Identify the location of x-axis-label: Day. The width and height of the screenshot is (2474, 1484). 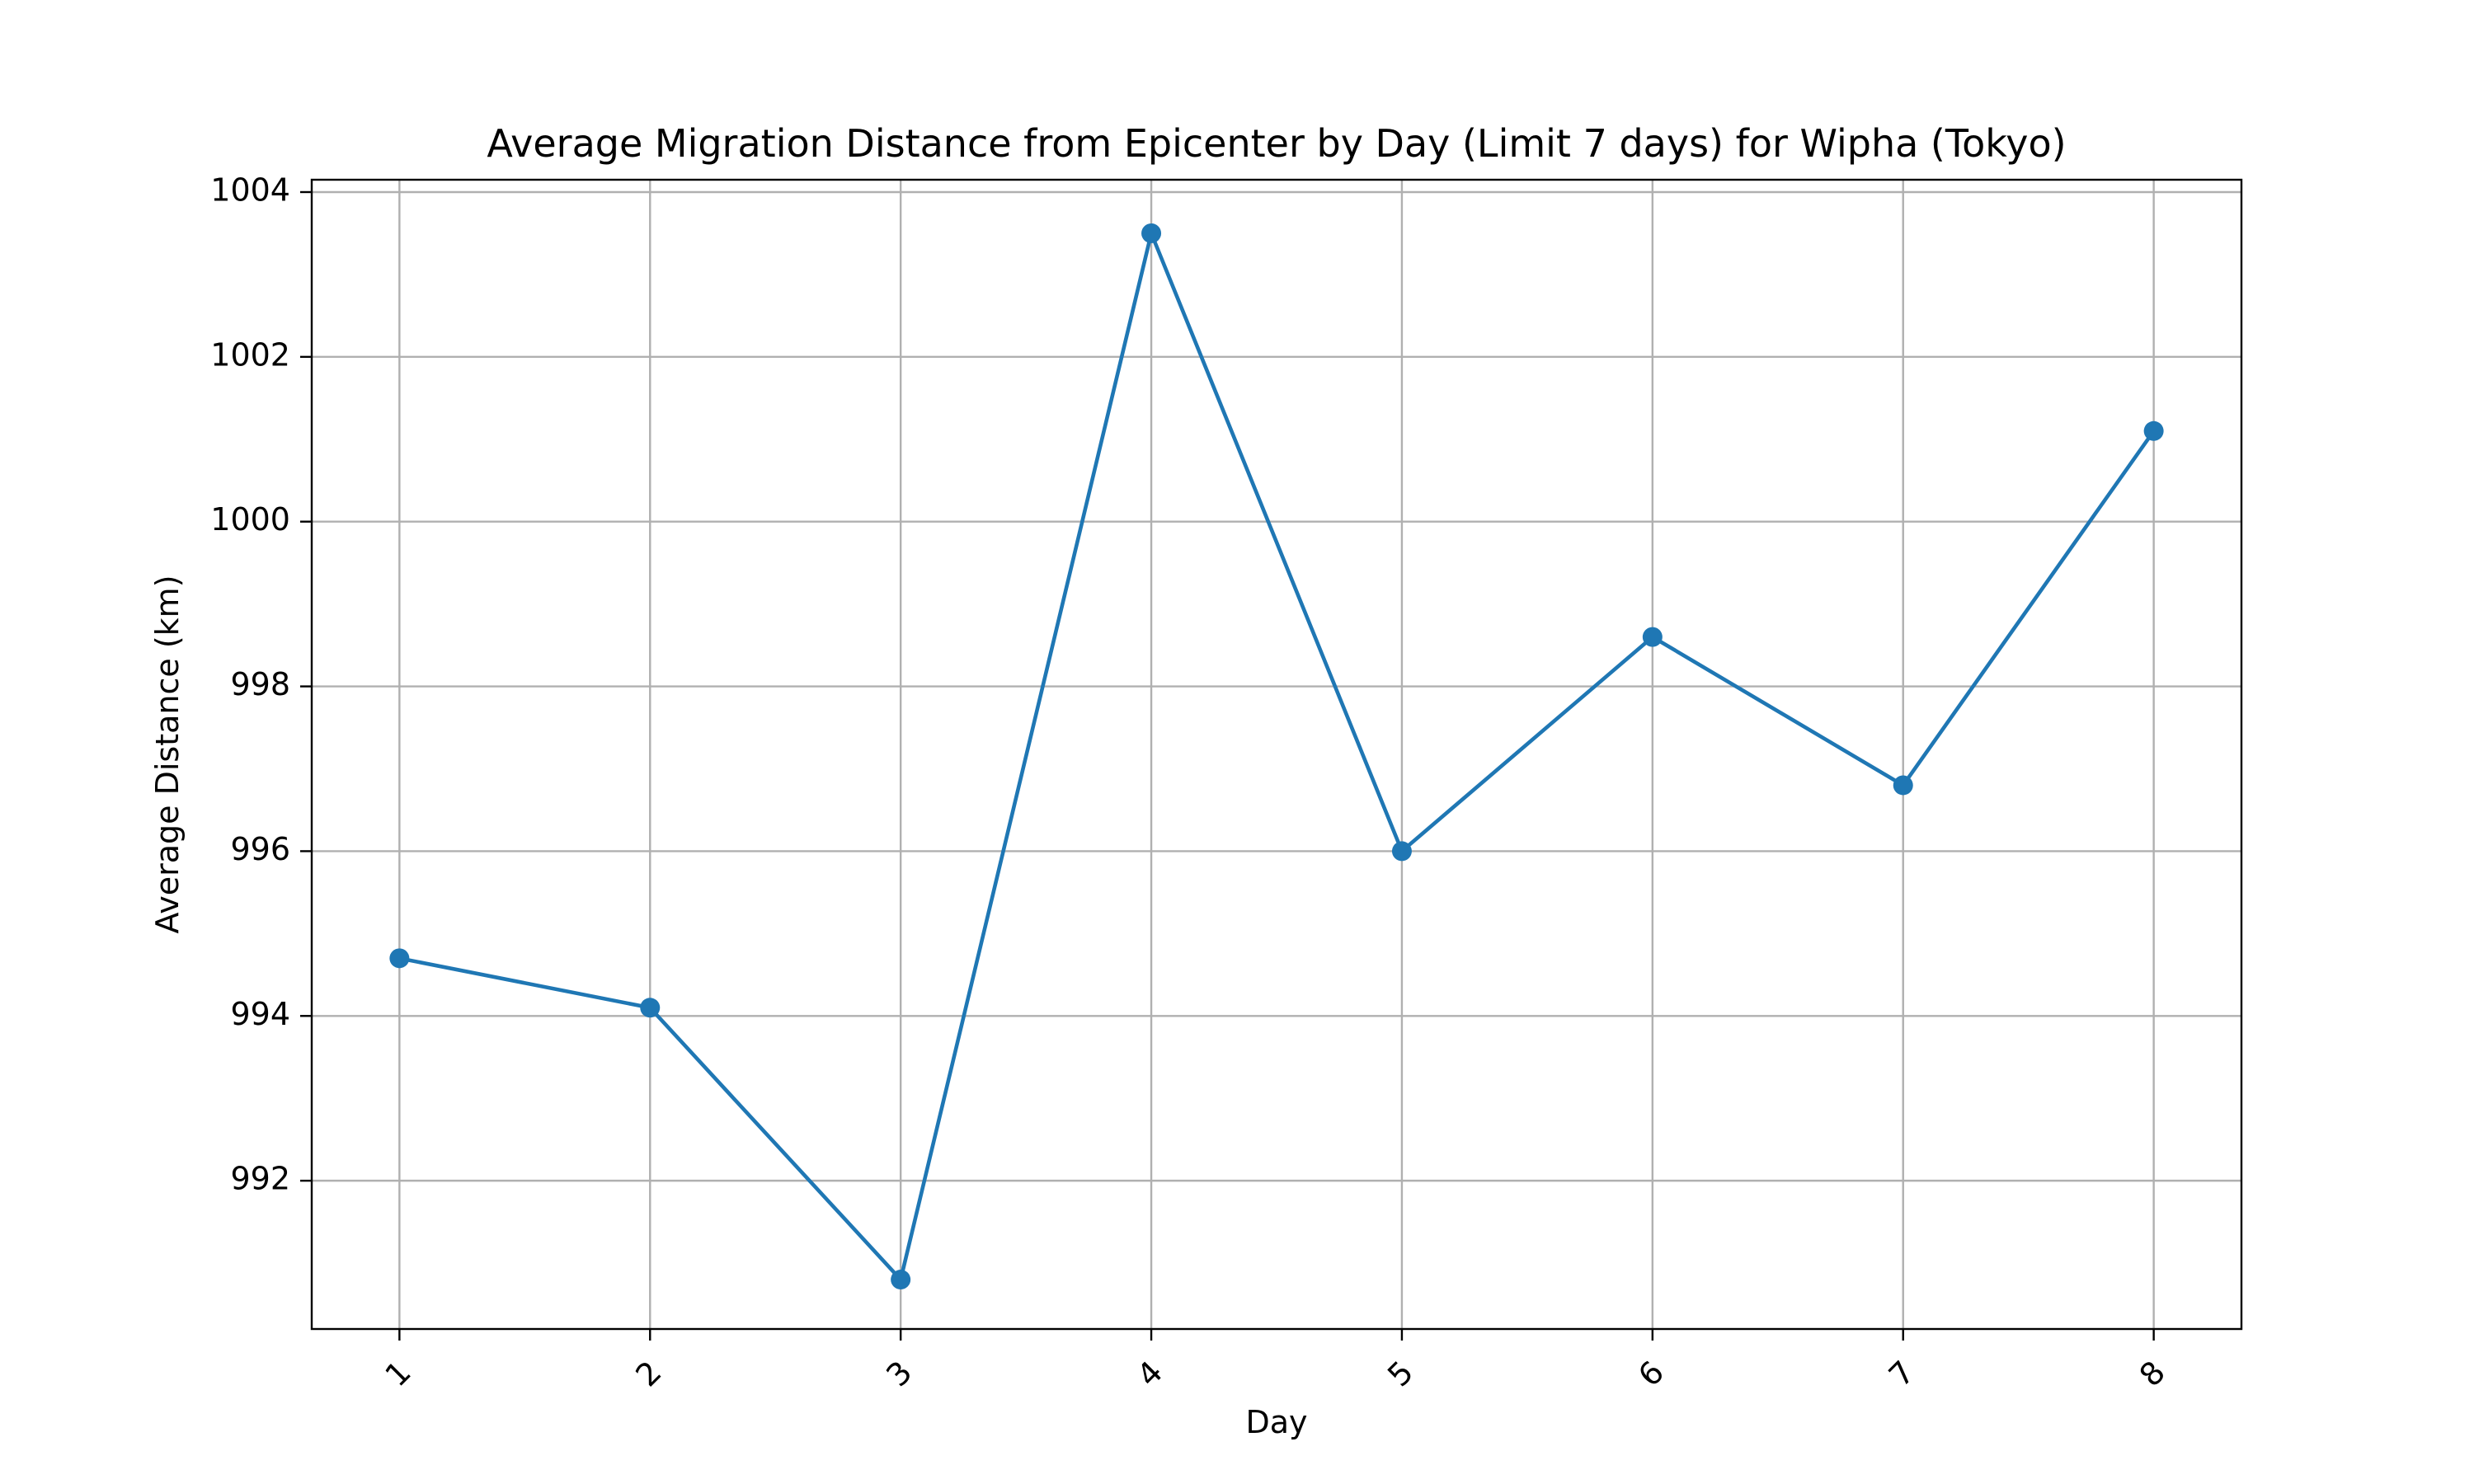
(1276, 1422).